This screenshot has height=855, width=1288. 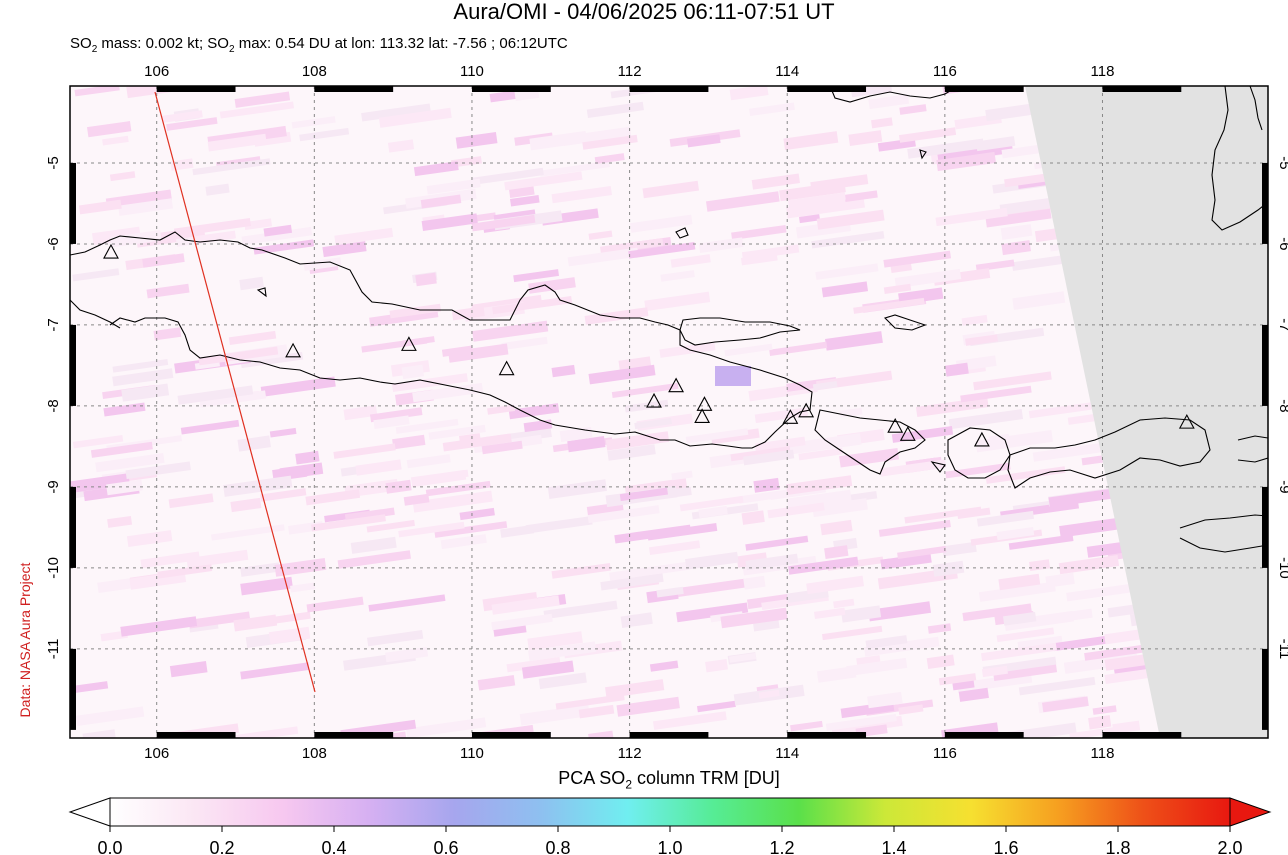 What do you see at coordinates (221, 846) in the screenshot?
I see `colorbar-tick-label: 0.2` at bounding box center [221, 846].